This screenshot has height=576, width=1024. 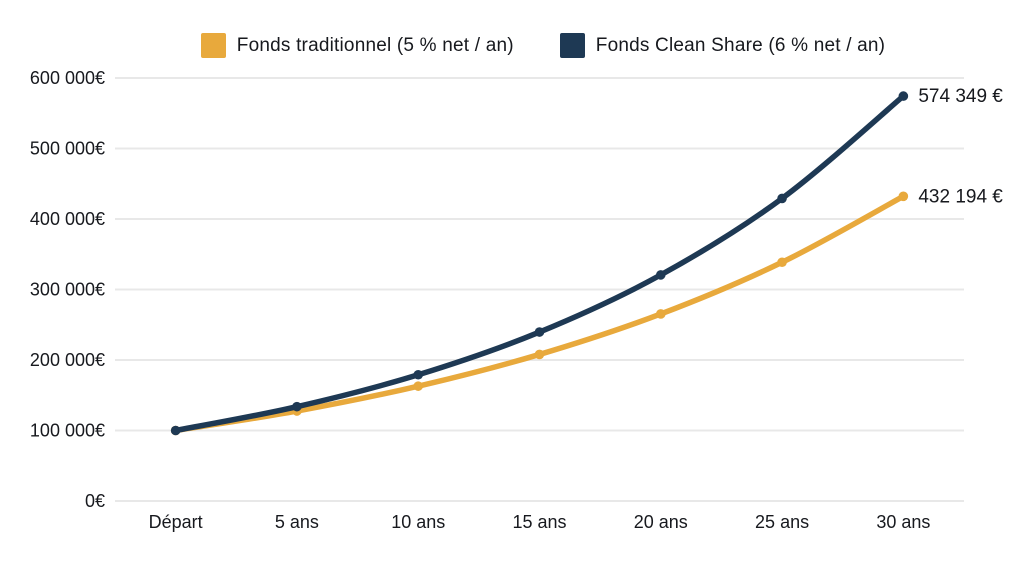 What do you see at coordinates (67, 360) in the screenshot?
I see `y-tick-label: 200 000€` at bounding box center [67, 360].